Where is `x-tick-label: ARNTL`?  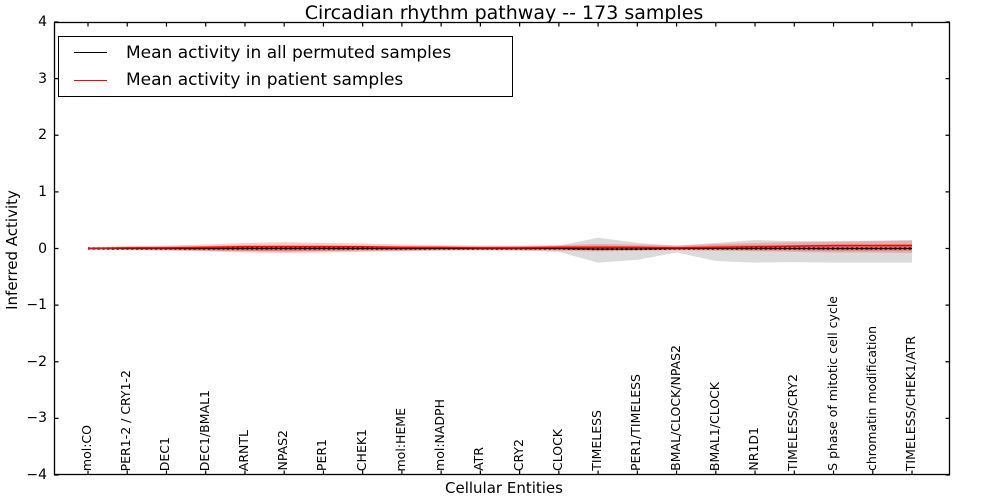 x-tick-label: ARNTL is located at coordinates (243, 450).